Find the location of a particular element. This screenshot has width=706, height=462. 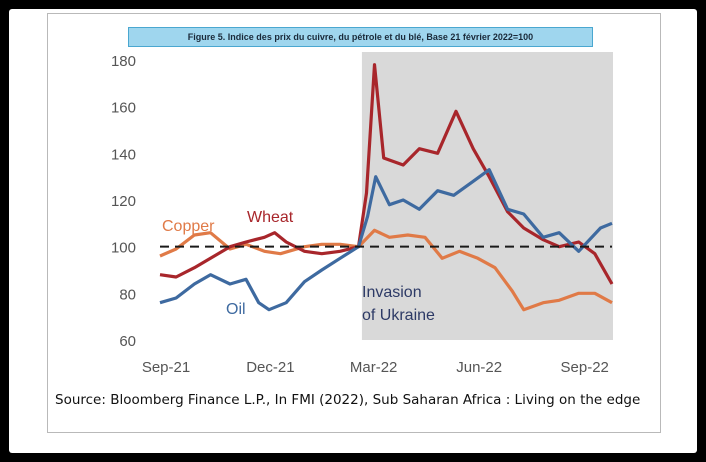

y-axis-ticks: 60 80 100 120 140 160 180 is located at coordinates (123, 201).